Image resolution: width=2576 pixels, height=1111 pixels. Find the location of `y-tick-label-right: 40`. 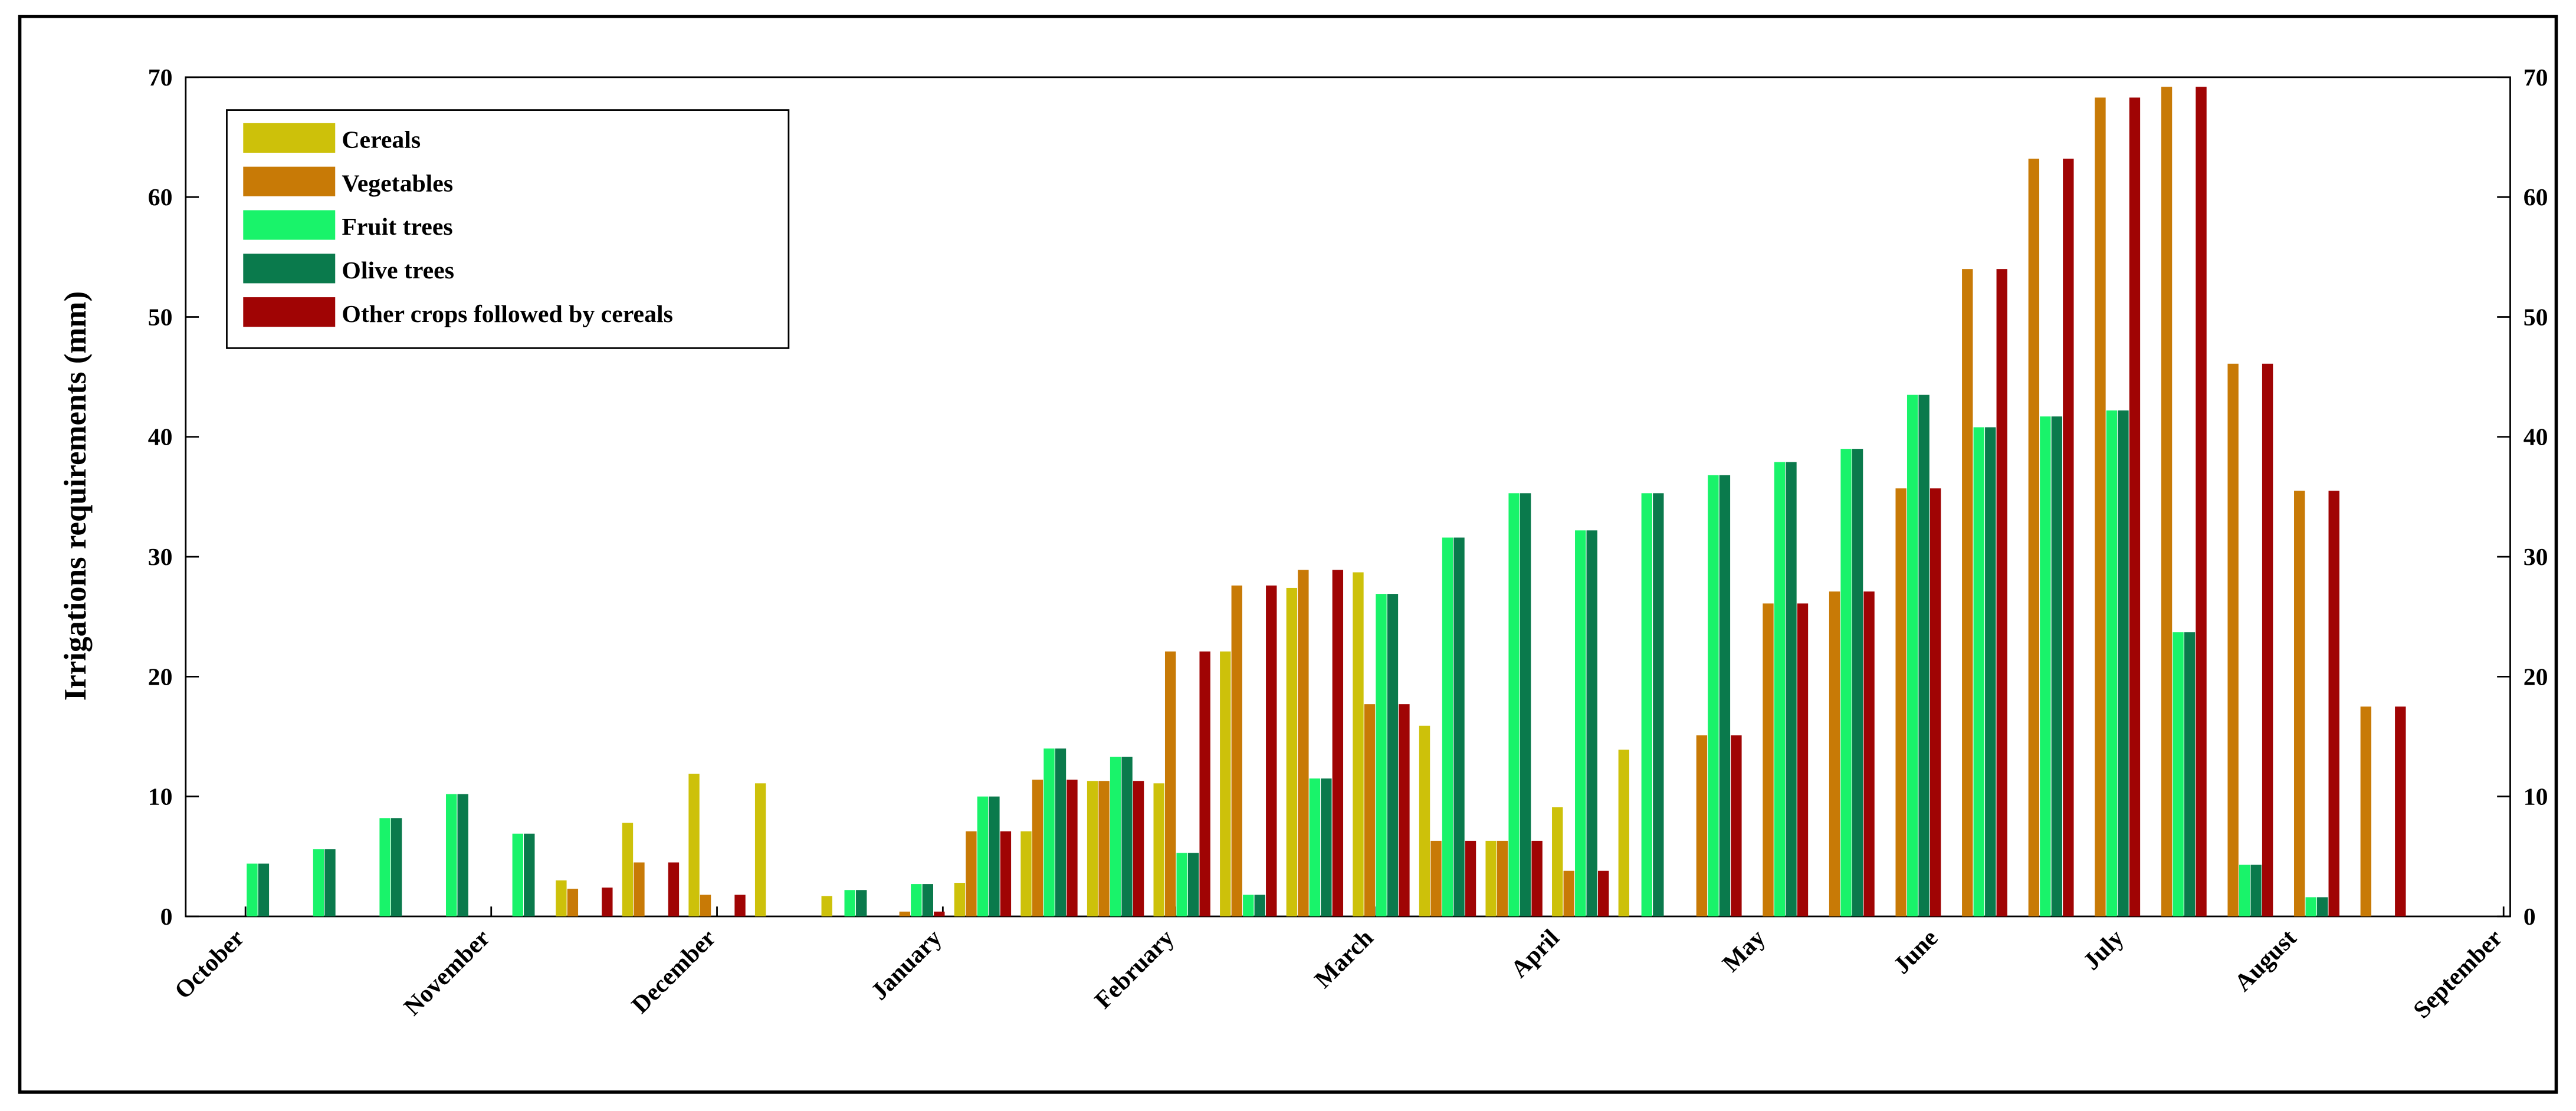

y-tick-label-right: 40 is located at coordinates (2536, 437).